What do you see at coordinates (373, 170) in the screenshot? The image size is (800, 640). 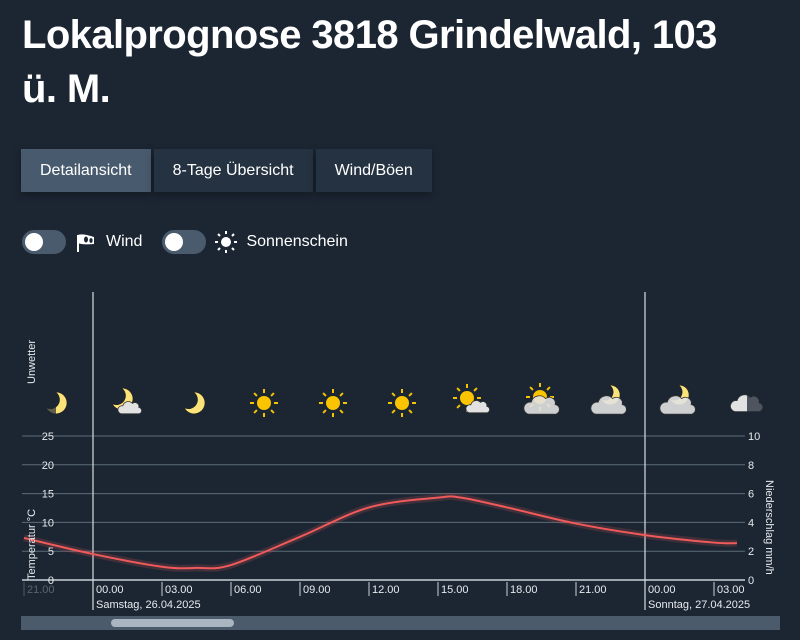 I see `tab-wind-boeen: Wind/Böen` at bounding box center [373, 170].